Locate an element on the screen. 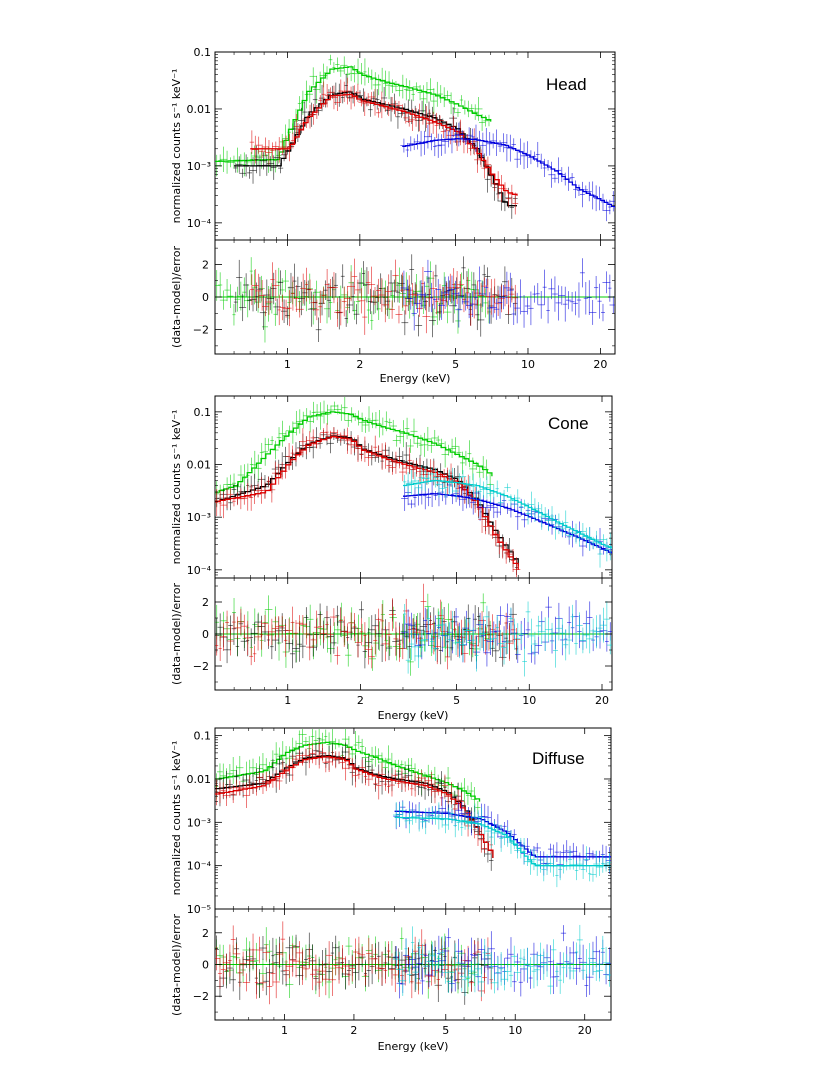 The height and width of the screenshot is (1075, 830). diffuse-y-tick-label: 10⁻⁴ is located at coordinates (199, 866).